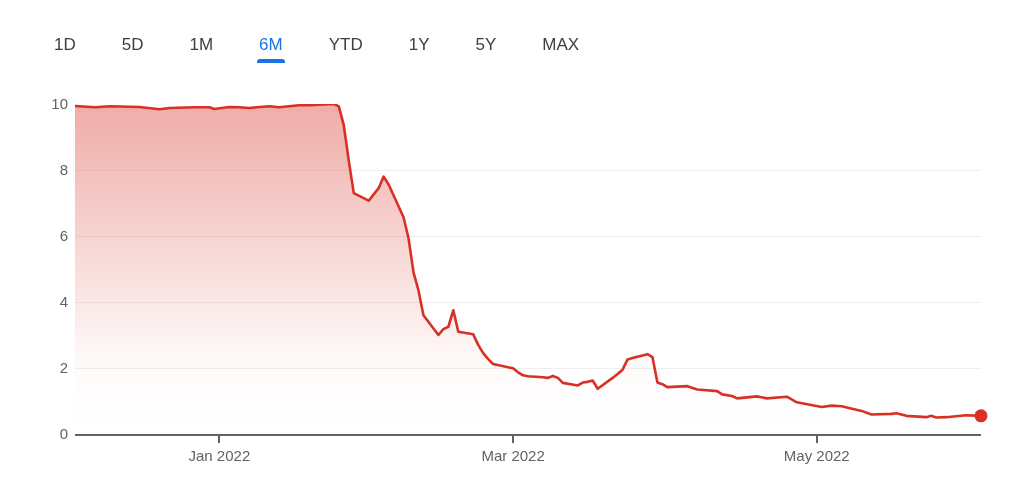  I want to click on range-button: MAX, so click(561, 45).